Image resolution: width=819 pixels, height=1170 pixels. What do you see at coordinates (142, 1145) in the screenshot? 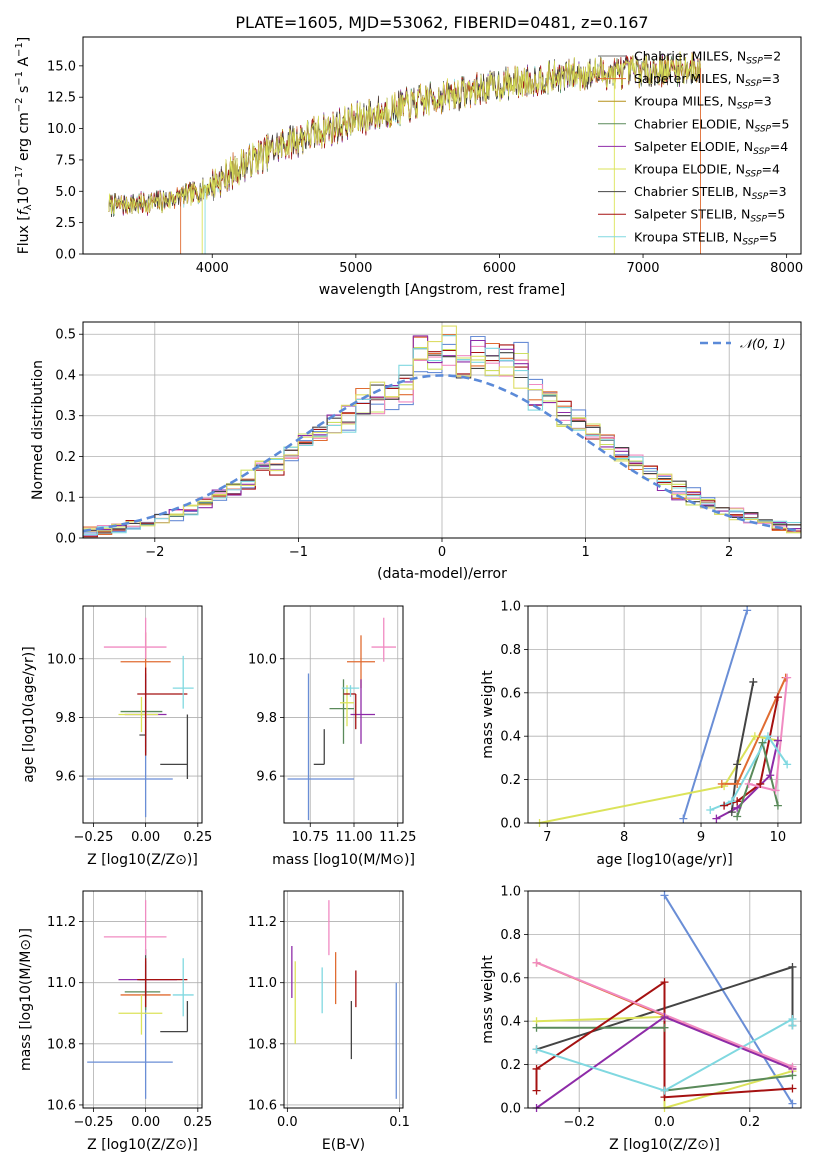
I see `mass_vs_Z-xlabel: Z [log10(Z/Z⊙)]` at bounding box center [142, 1145].